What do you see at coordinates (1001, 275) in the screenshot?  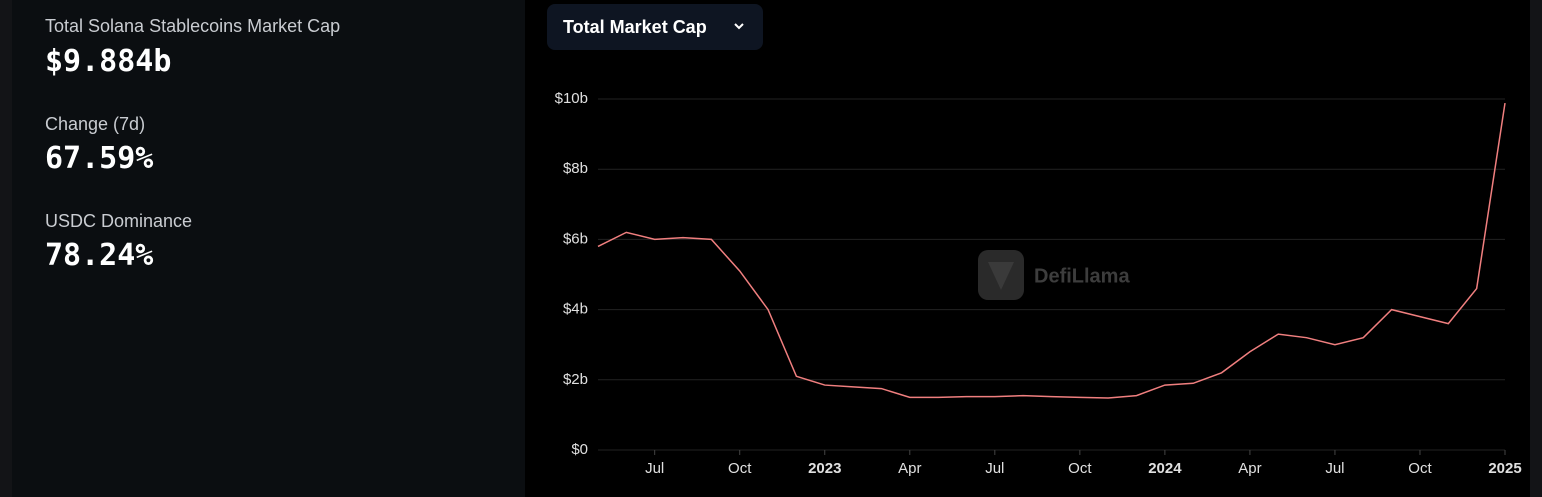 I see `watermark-logo` at bounding box center [1001, 275].